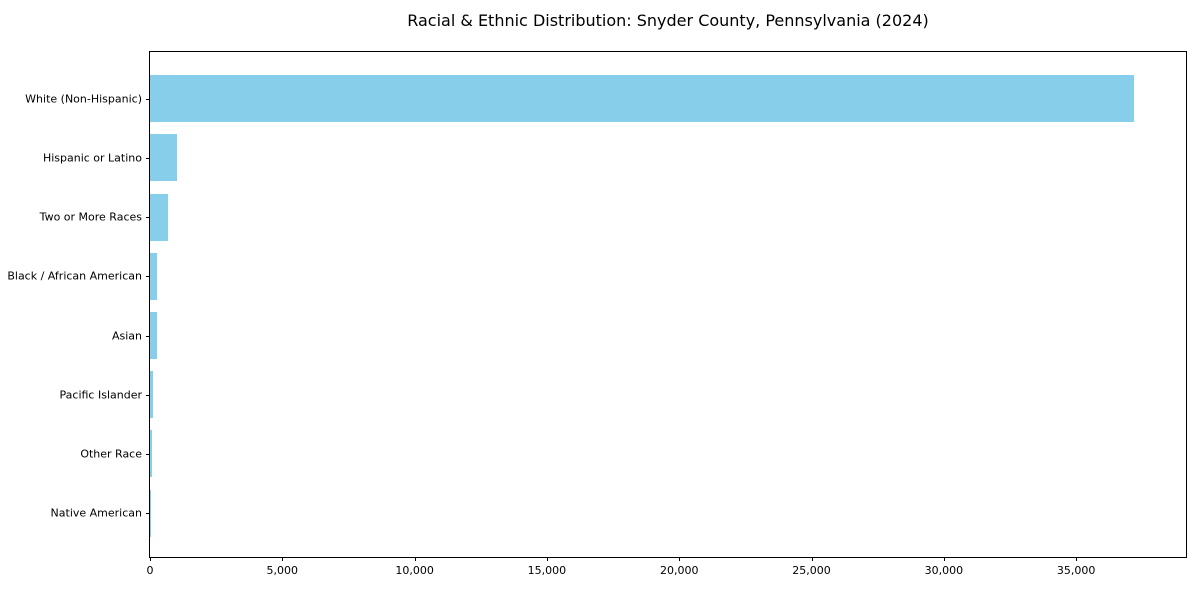 This screenshot has width=1200, height=600. Describe the element at coordinates (153, 276) in the screenshot. I see `bar-black-african-american` at that location.